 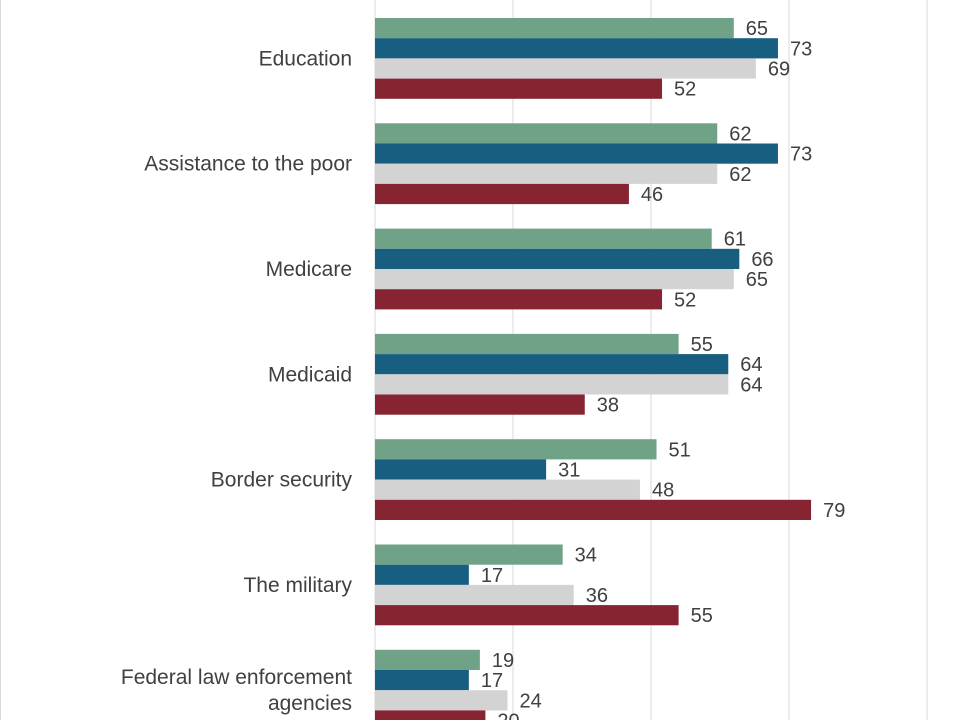 What do you see at coordinates (751, 365) in the screenshot?
I see `value-label-3-1: 64` at bounding box center [751, 365].